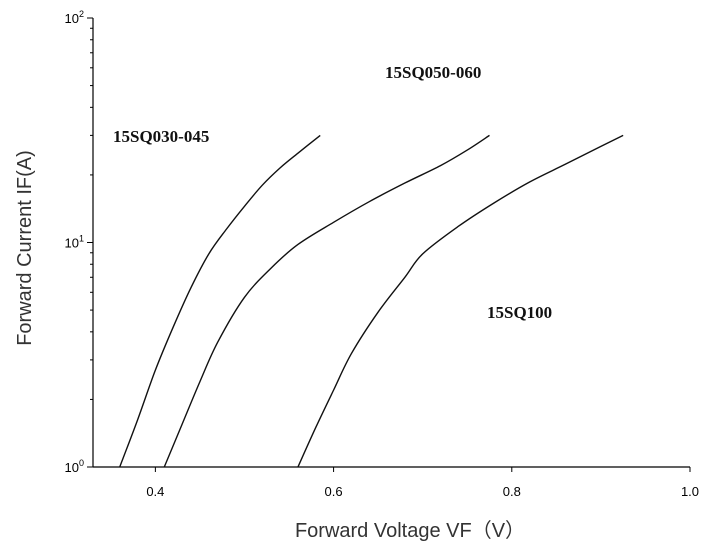  Describe the element at coordinates (161, 136) in the screenshot. I see `series-label-0: 15SQ030-045` at that location.